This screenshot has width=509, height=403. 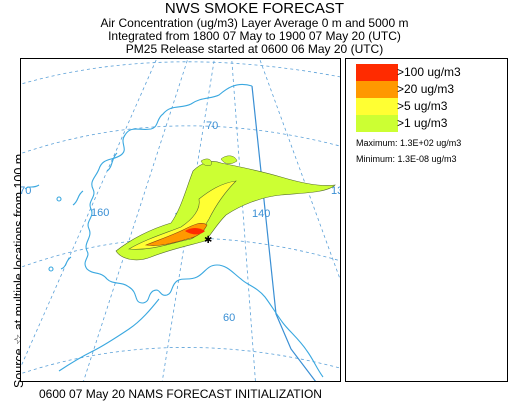 What do you see at coordinates (409, 143) in the screenshot?
I see `legend-maximum: Maximum: 1.3E+02 ug/m3` at bounding box center [409, 143].